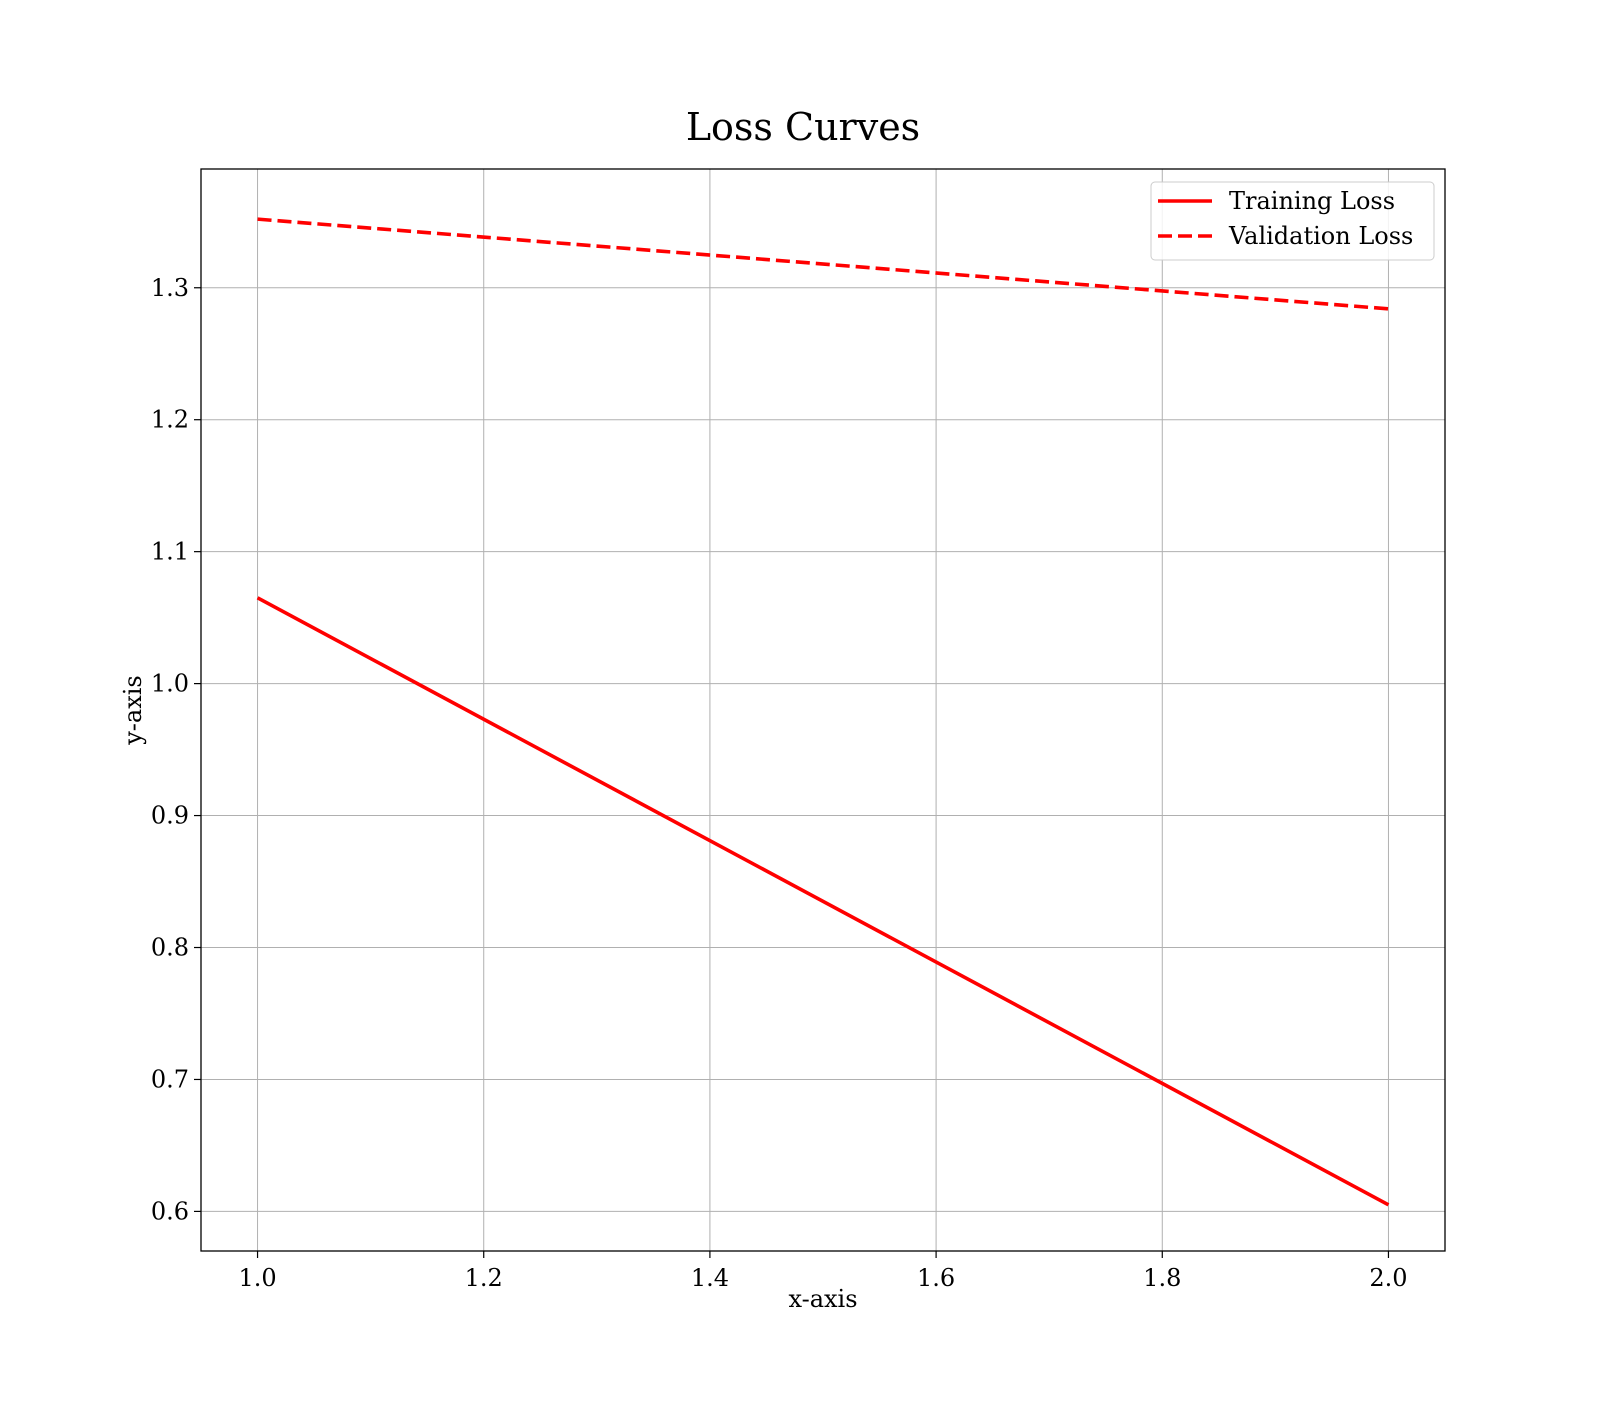 The height and width of the screenshot is (1404, 1600). I want to click on chart-title: Loss Curves, so click(803, 127).